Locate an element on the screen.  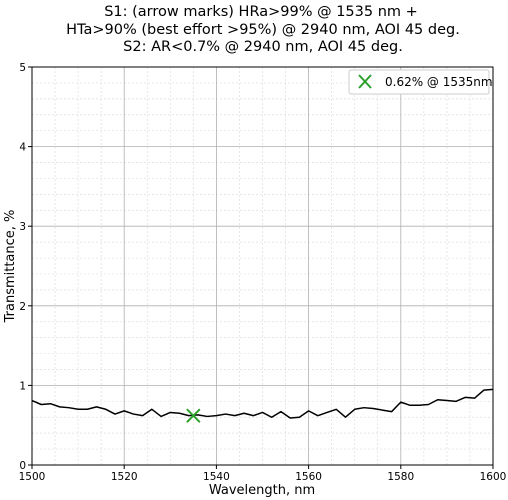
legend: 0.62% @ 1535nm is located at coordinates (420, 82).